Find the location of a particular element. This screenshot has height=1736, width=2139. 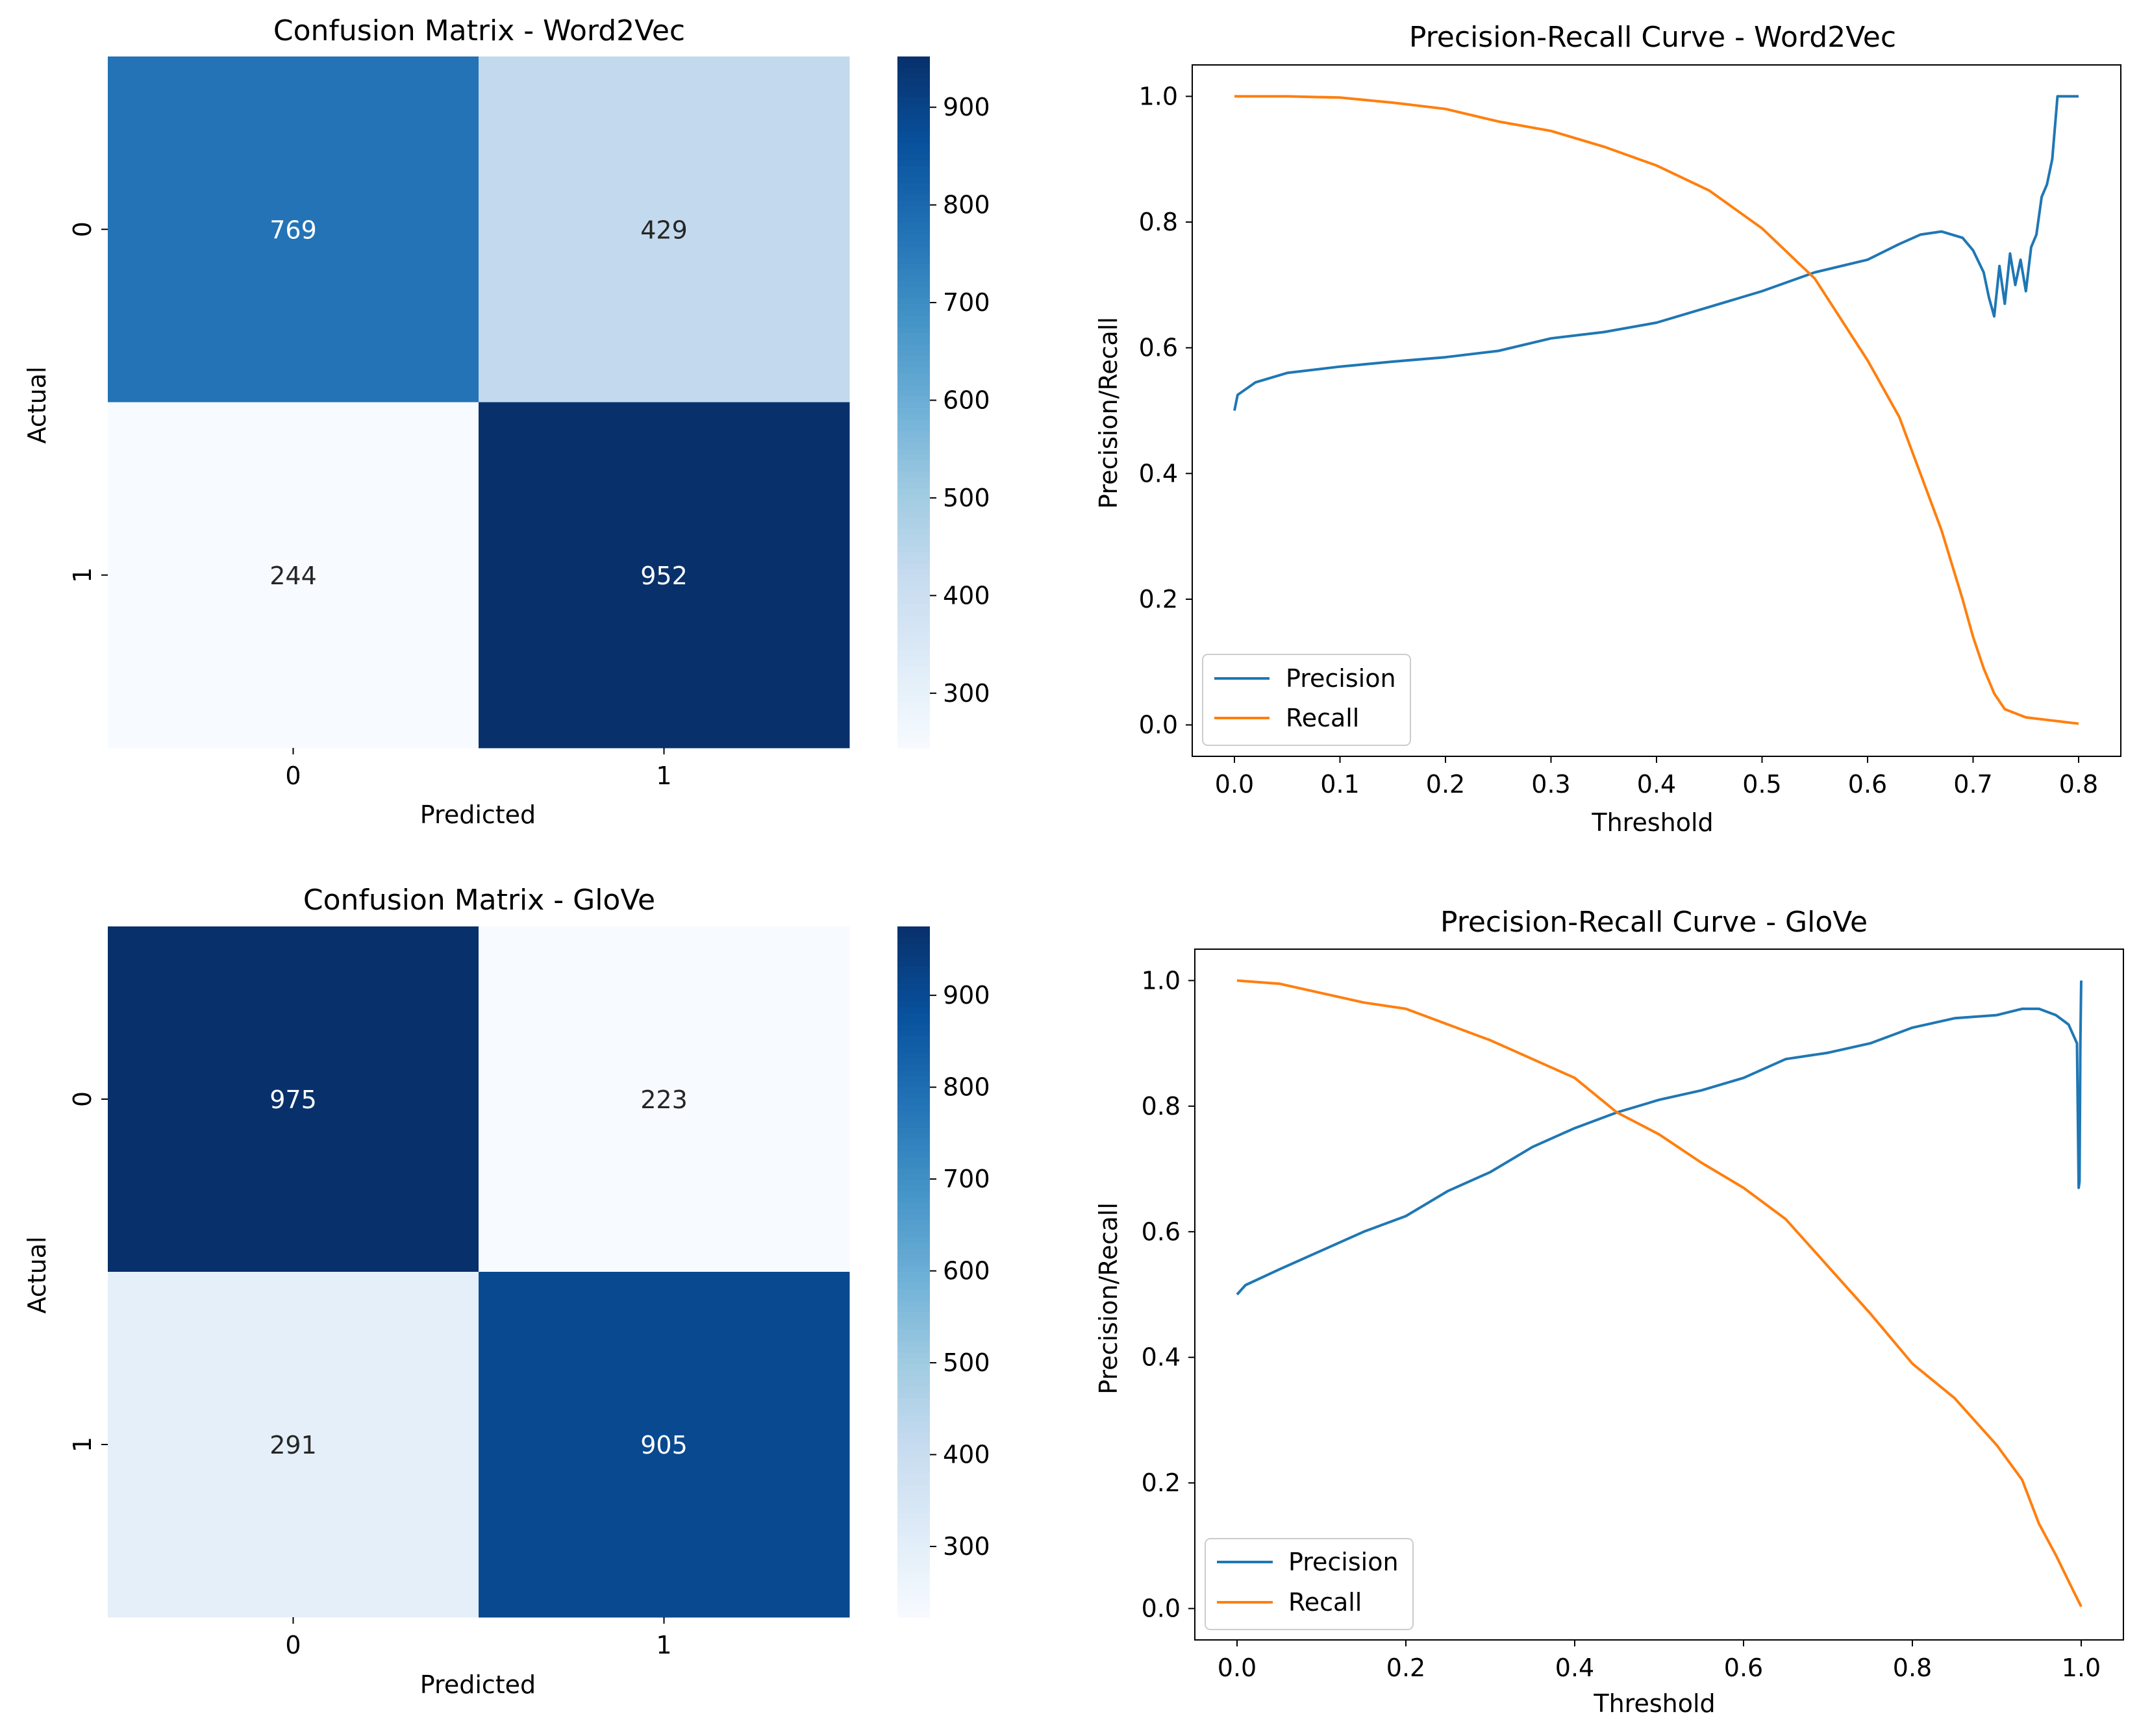

x-tick-label: 0.8 is located at coordinates (2078, 784).